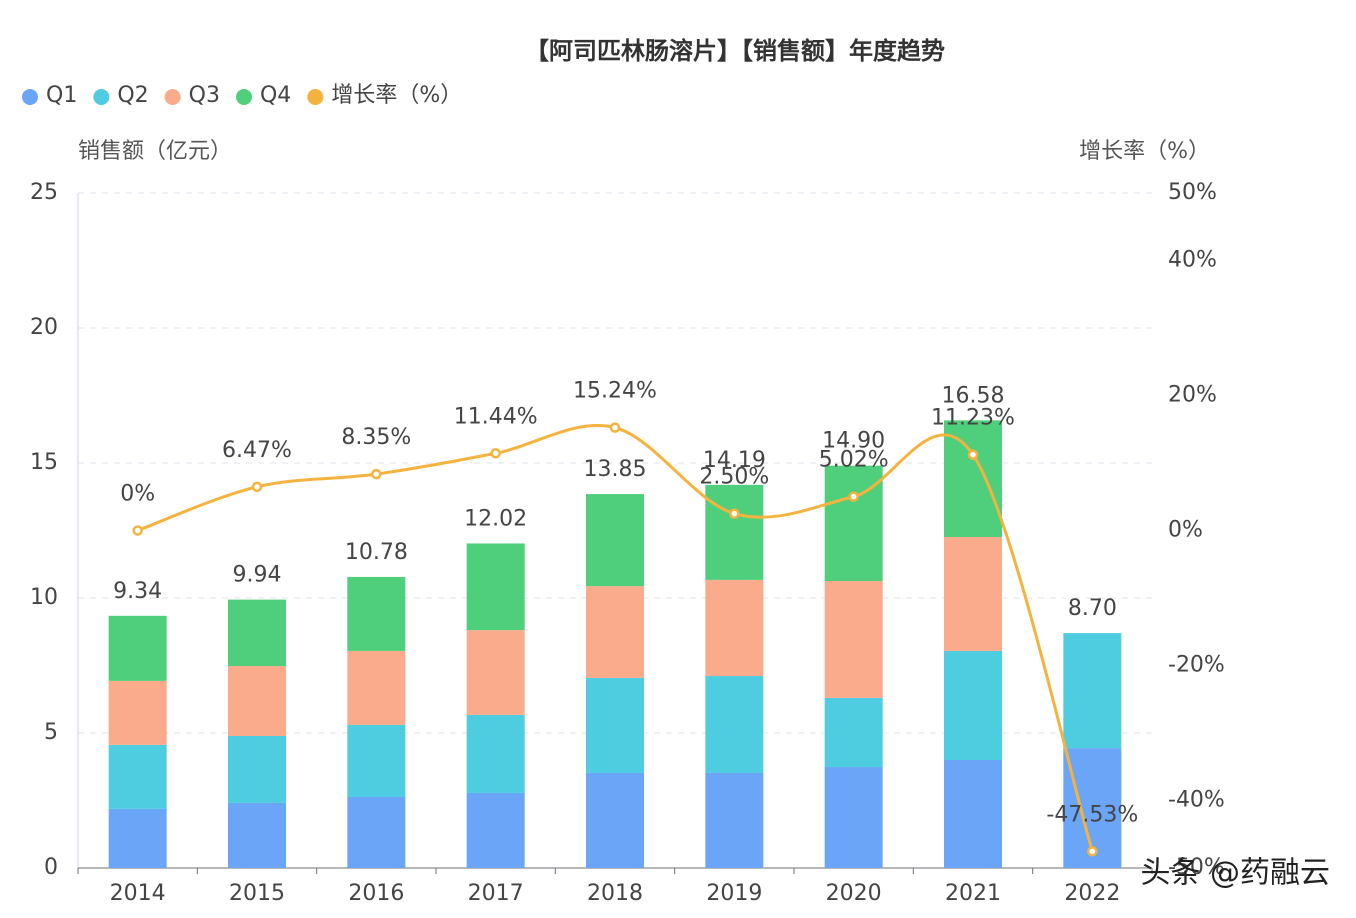 The image size is (1356, 918). What do you see at coordinates (137, 494) in the screenshot?
I see `growth-label: 0%` at bounding box center [137, 494].